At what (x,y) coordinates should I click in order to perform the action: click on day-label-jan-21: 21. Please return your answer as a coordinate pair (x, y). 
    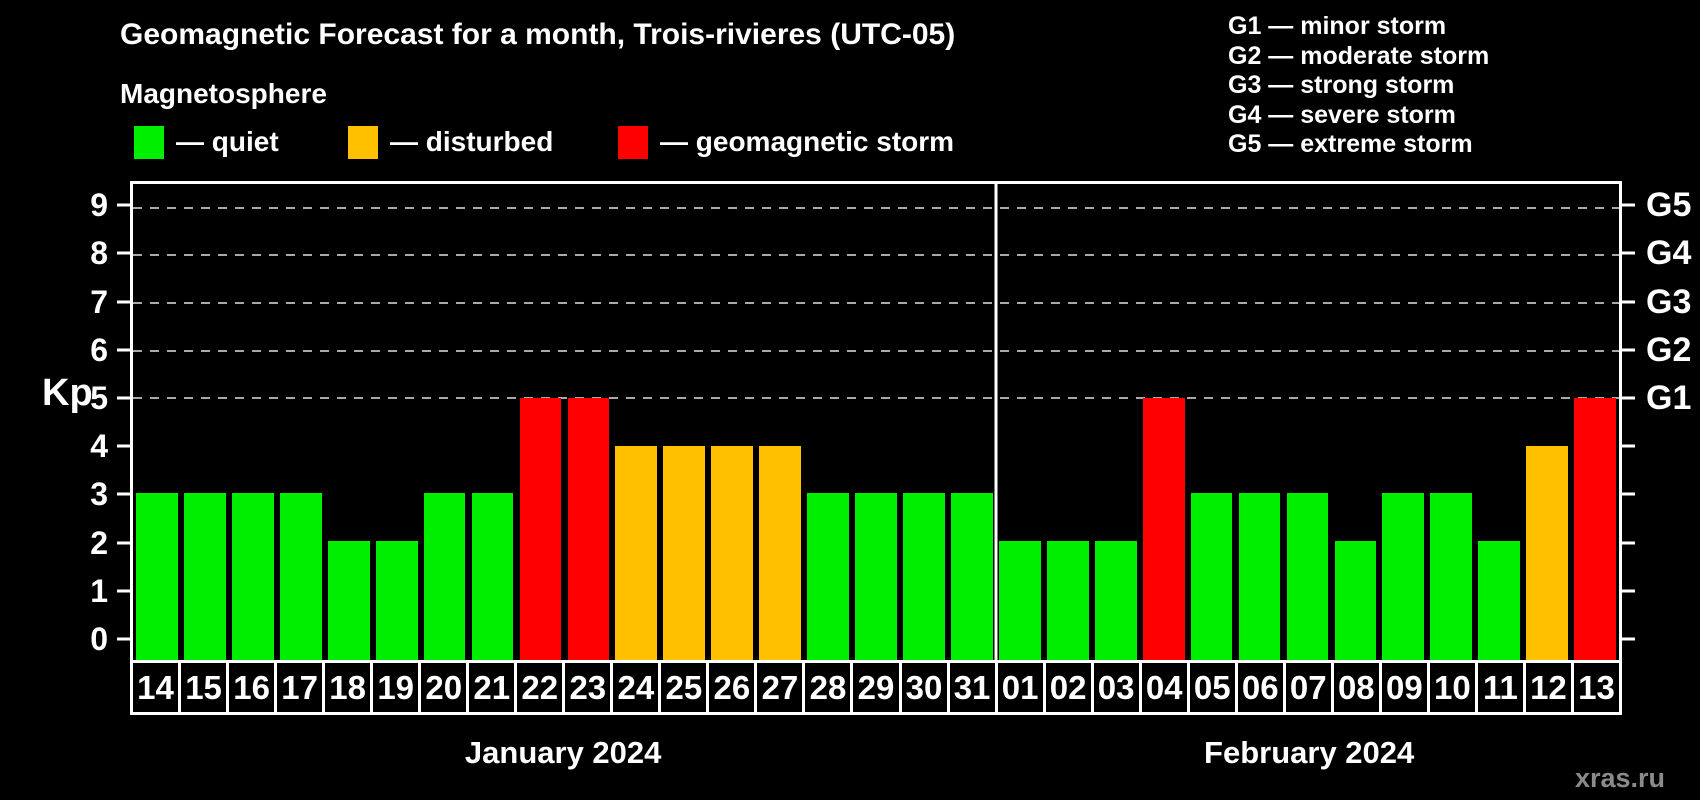
    Looking at the image, I should click on (493, 687).